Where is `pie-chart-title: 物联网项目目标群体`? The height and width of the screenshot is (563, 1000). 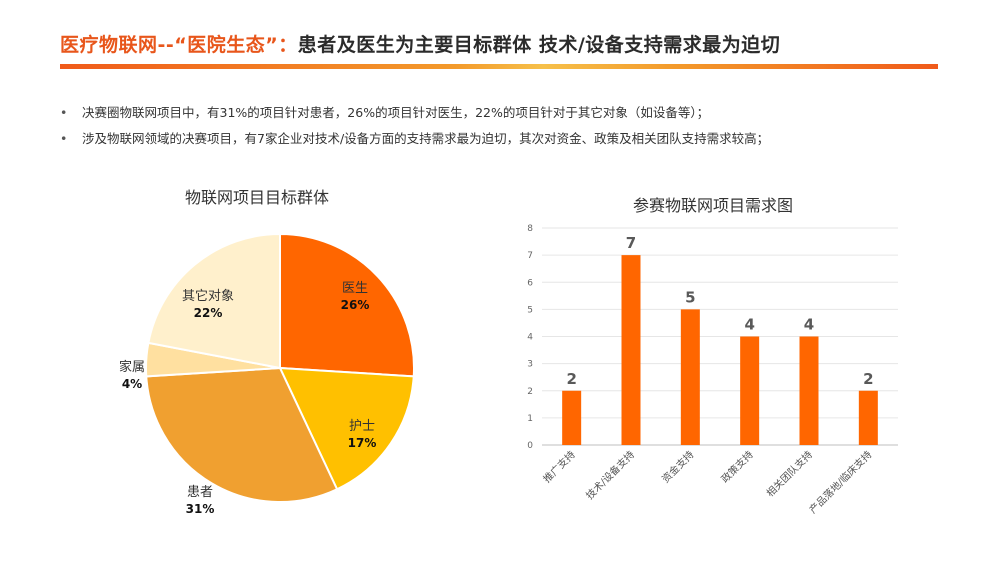 pie-chart-title: 物联网项目目标群体 is located at coordinates (257, 197).